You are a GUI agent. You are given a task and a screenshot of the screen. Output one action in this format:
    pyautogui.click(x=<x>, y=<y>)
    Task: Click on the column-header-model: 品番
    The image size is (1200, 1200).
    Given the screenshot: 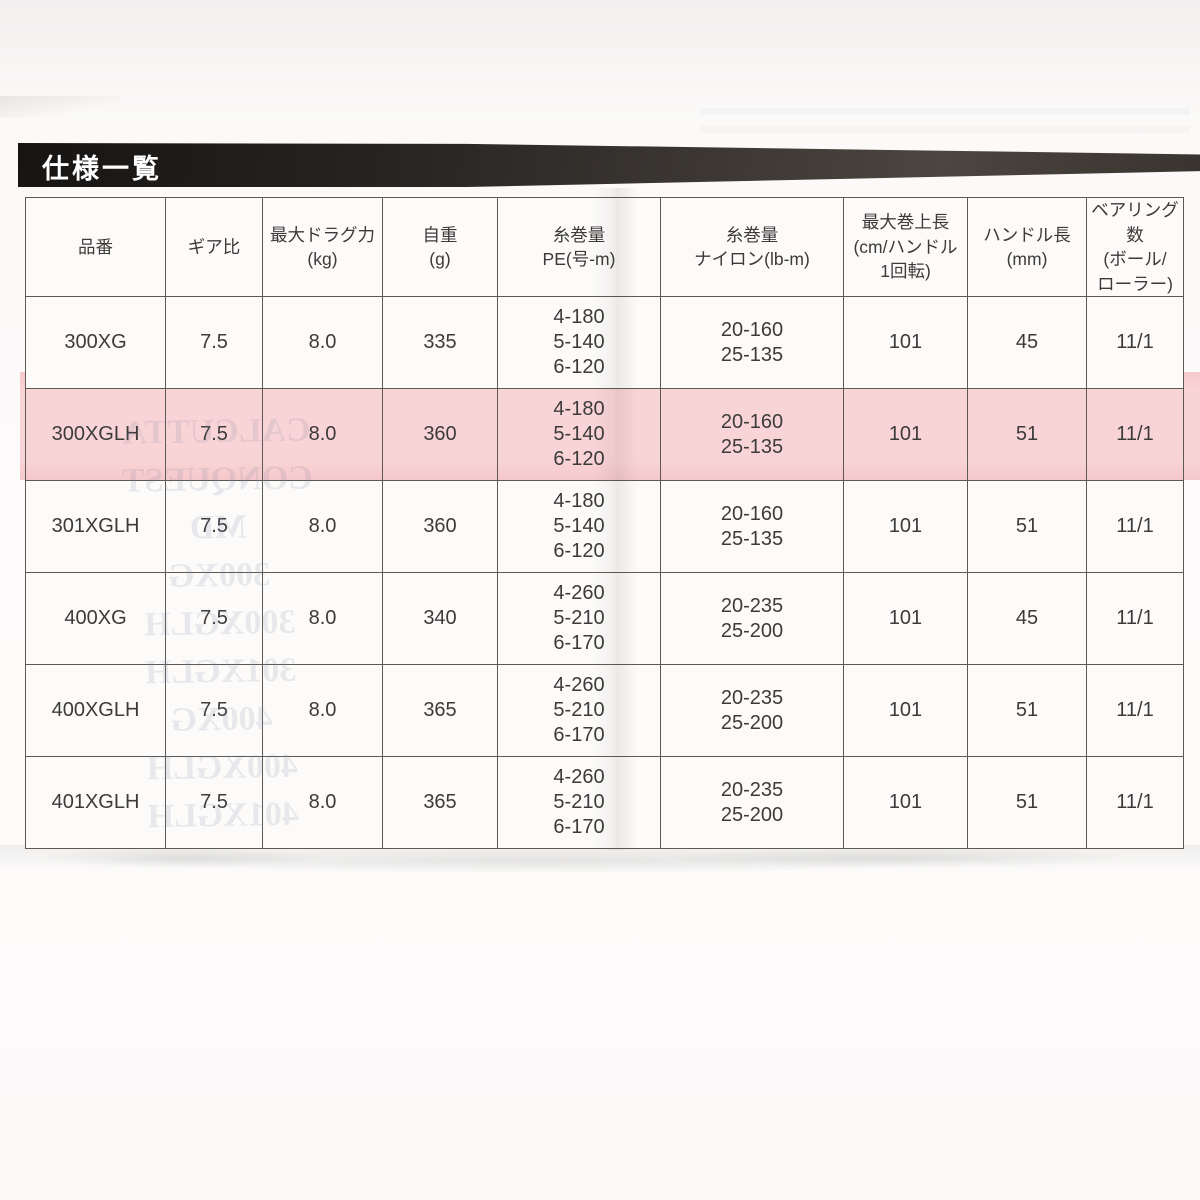 What is the action you would take?
    pyautogui.click(x=95, y=247)
    